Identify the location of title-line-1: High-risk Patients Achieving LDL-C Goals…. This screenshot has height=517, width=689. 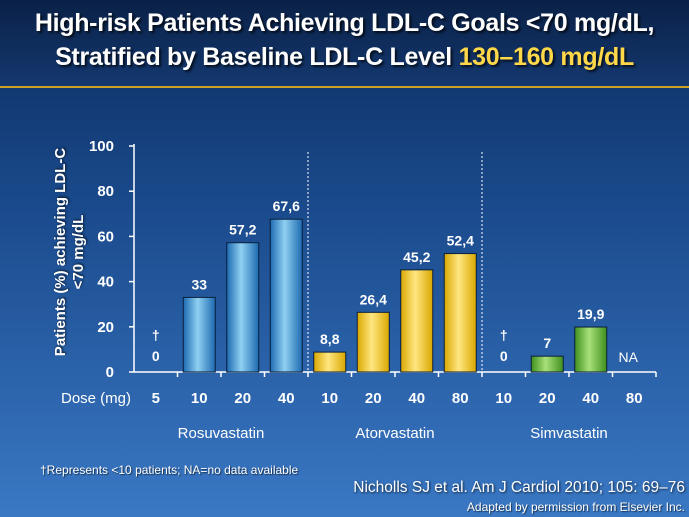
(344, 23).